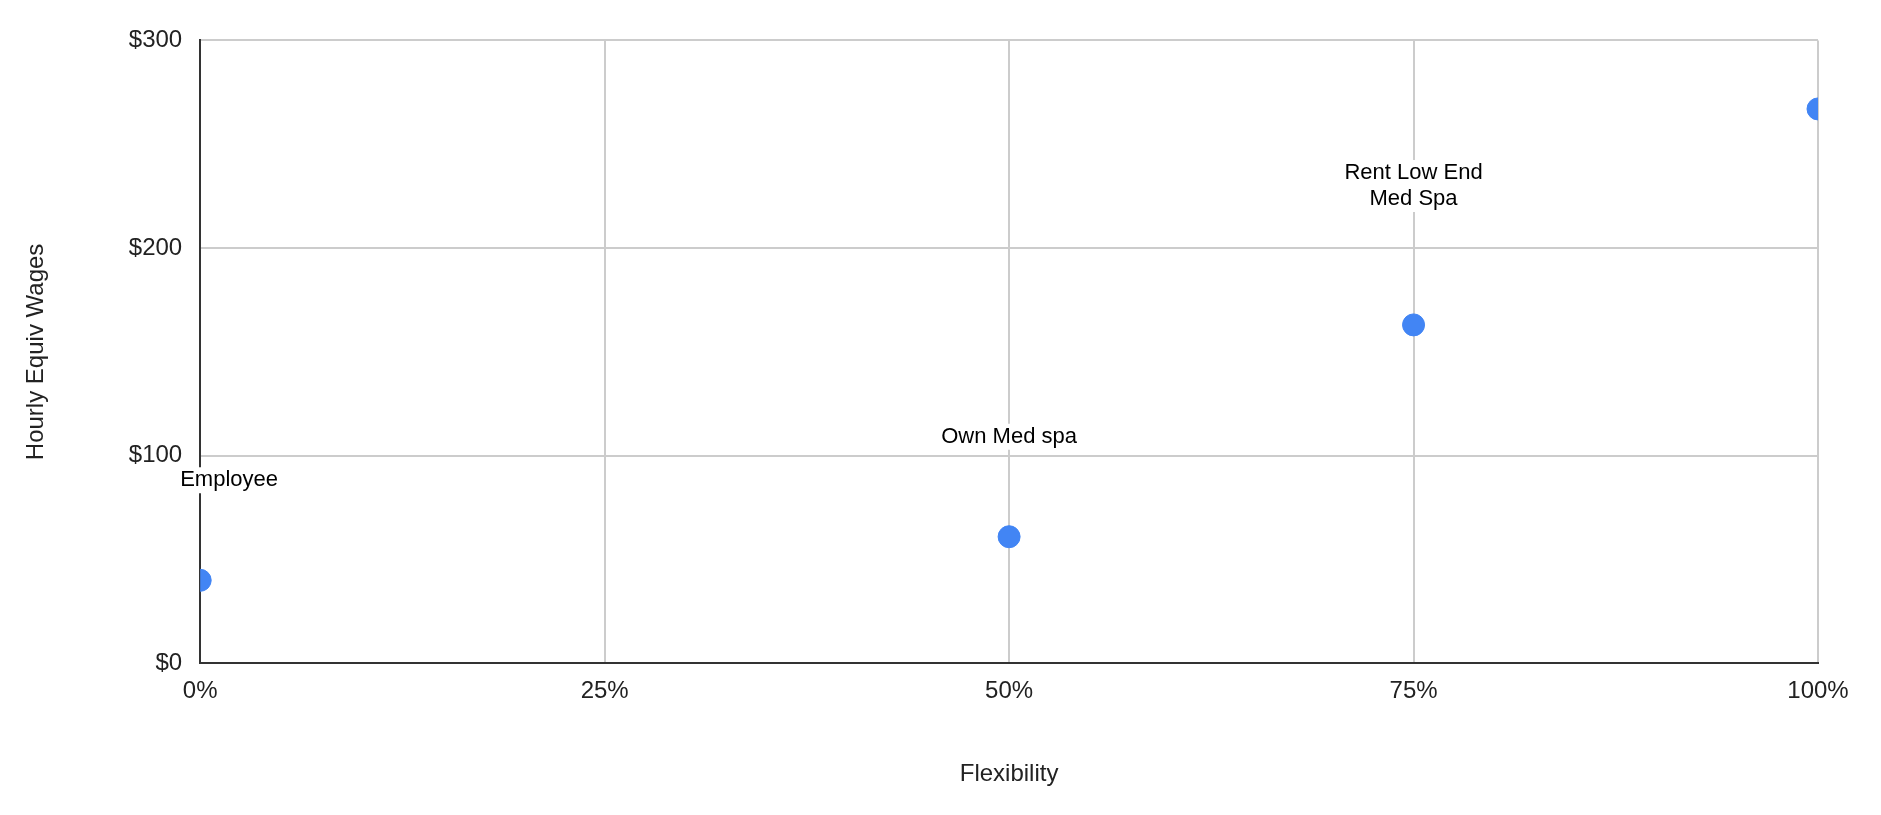  What do you see at coordinates (1413, 184) in the screenshot?
I see `annotation: Rent Low End Med Spa` at bounding box center [1413, 184].